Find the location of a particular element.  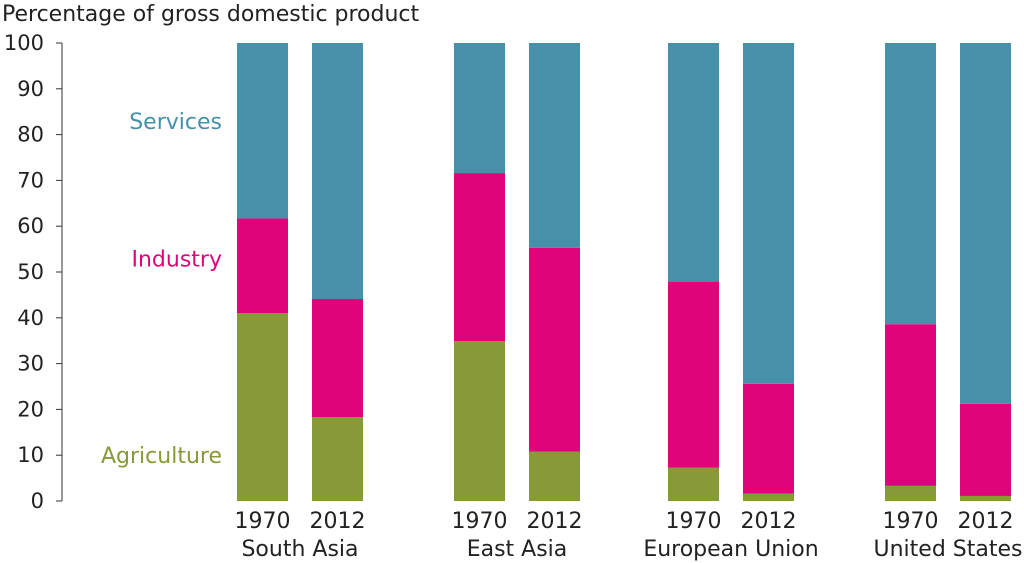

y-axis-label: Percentage of gross domestic product is located at coordinates (211, 14).